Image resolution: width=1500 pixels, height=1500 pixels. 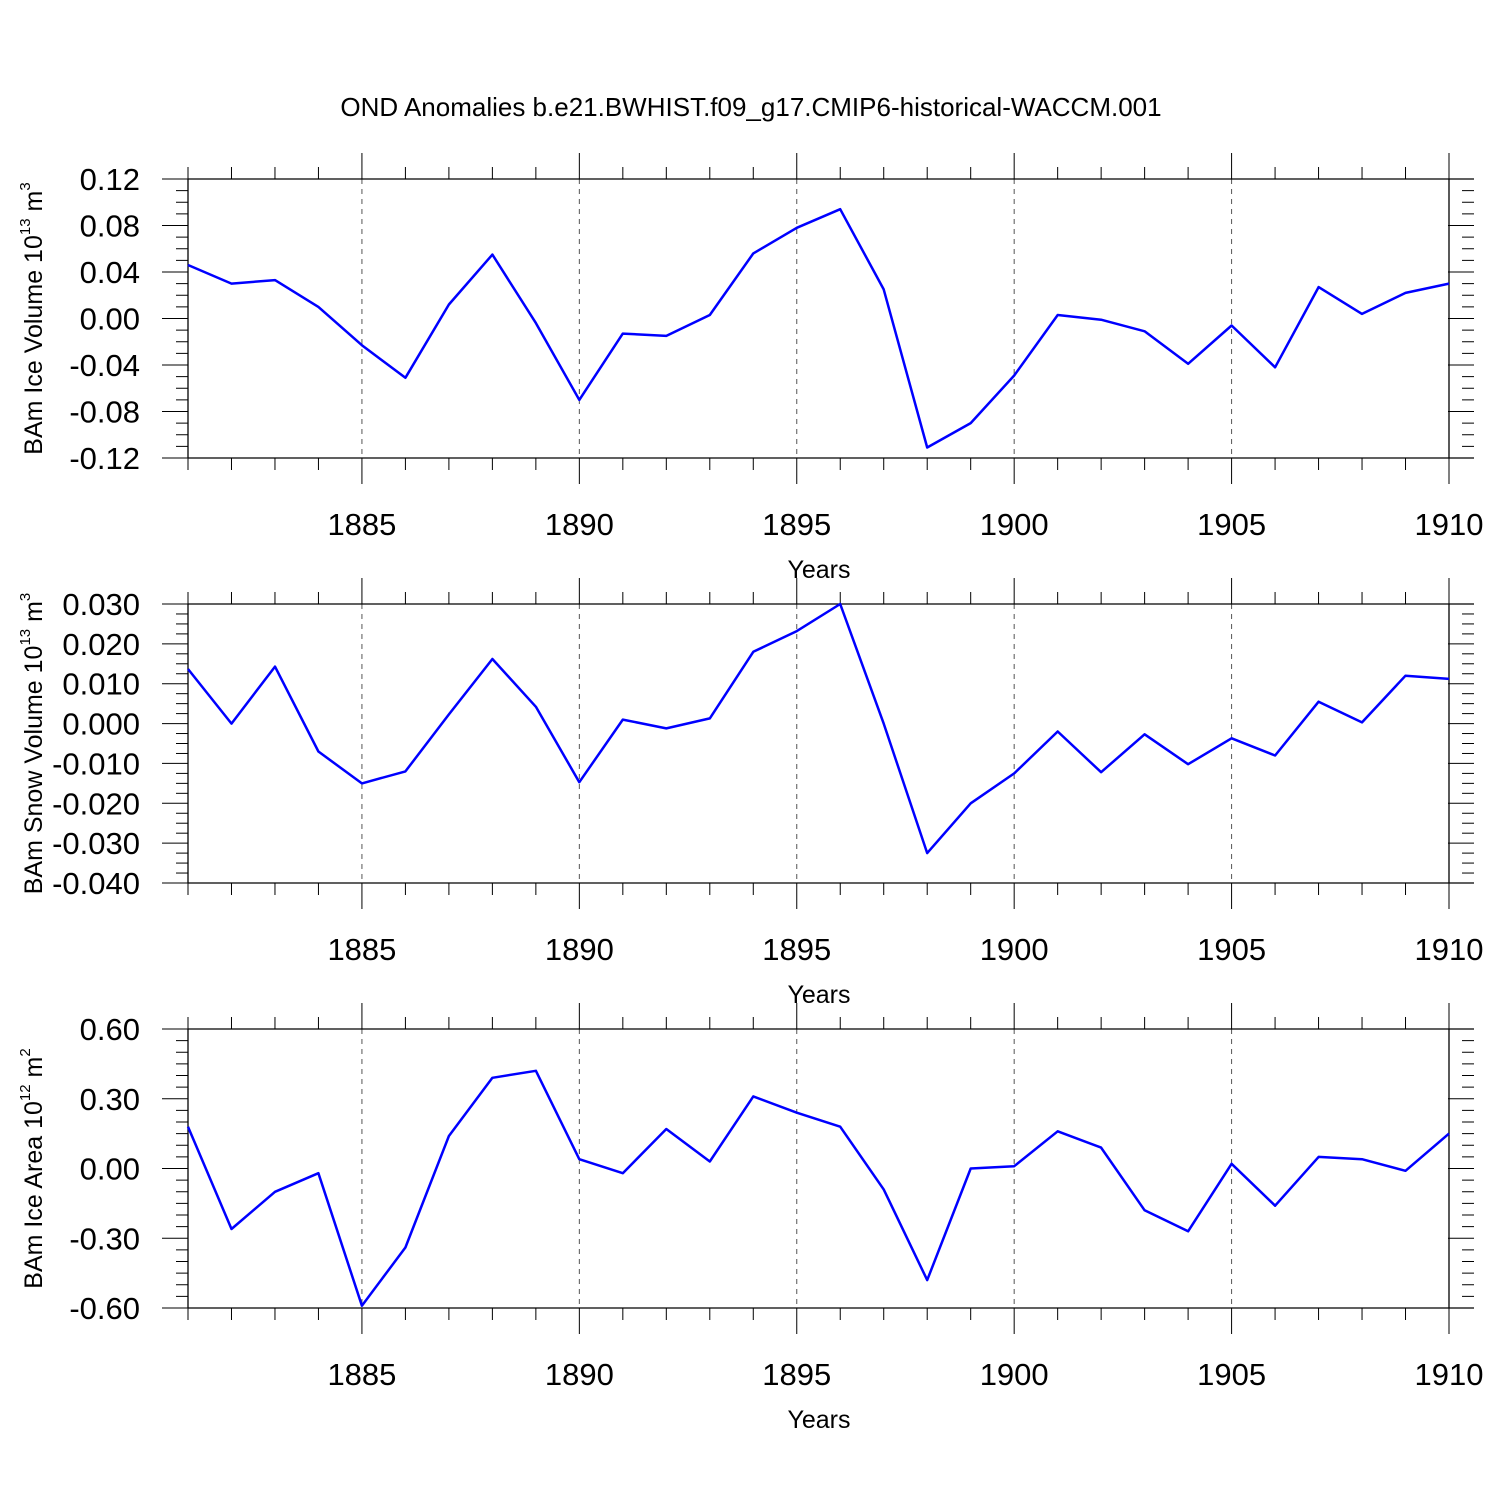 I want to click on y-tick-label: -0.60, so click(x=104, y=1308).